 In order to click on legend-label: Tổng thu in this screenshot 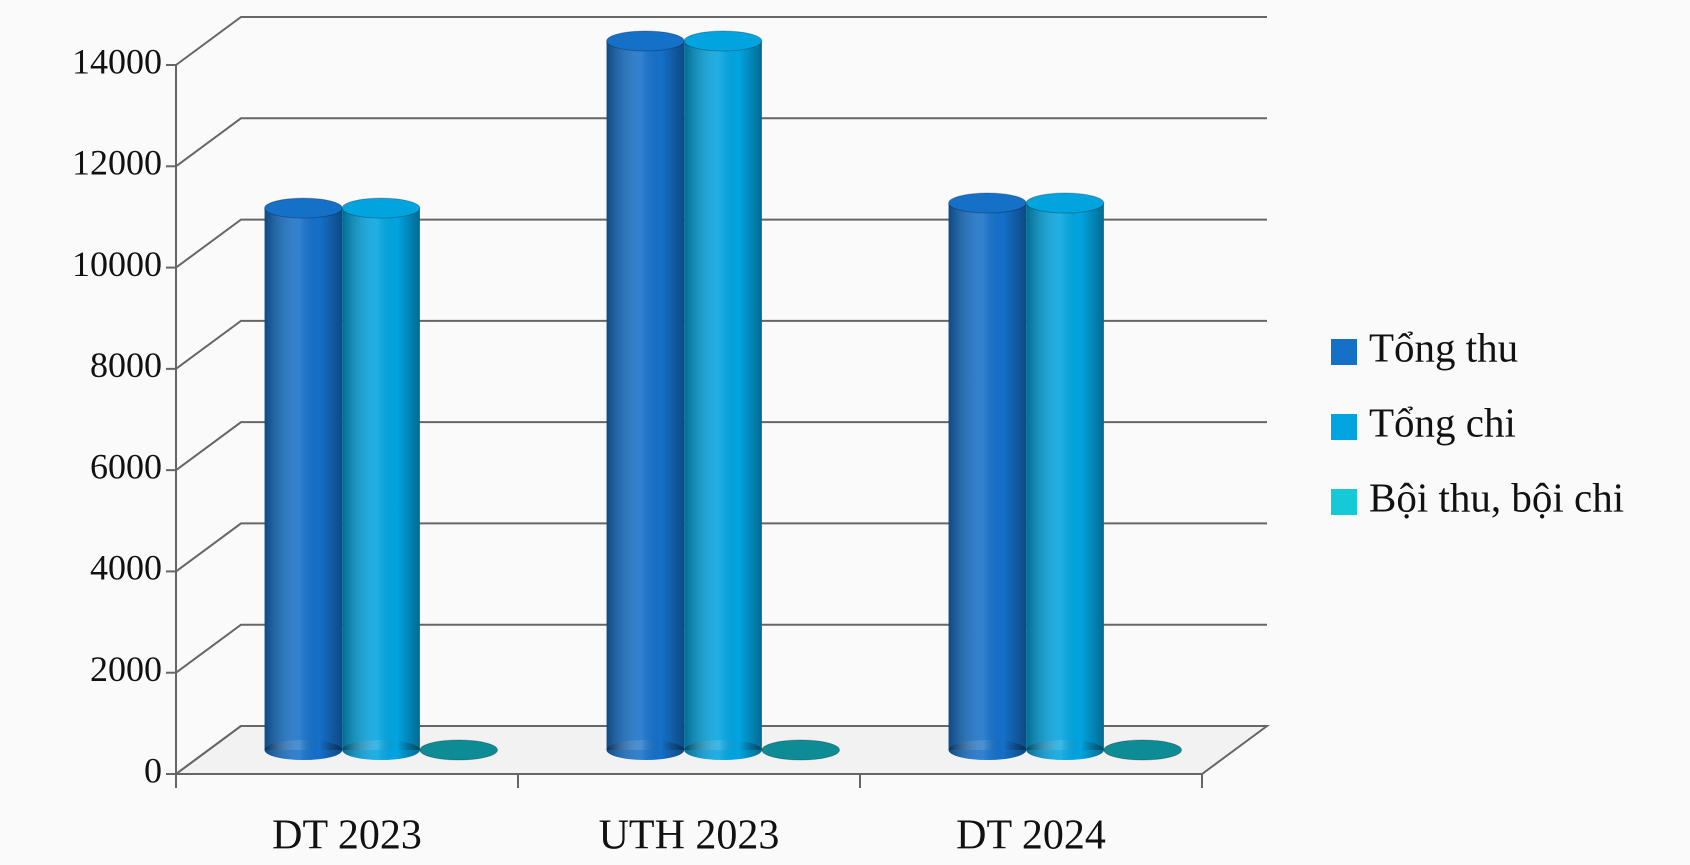, I will do `click(1443, 347)`.